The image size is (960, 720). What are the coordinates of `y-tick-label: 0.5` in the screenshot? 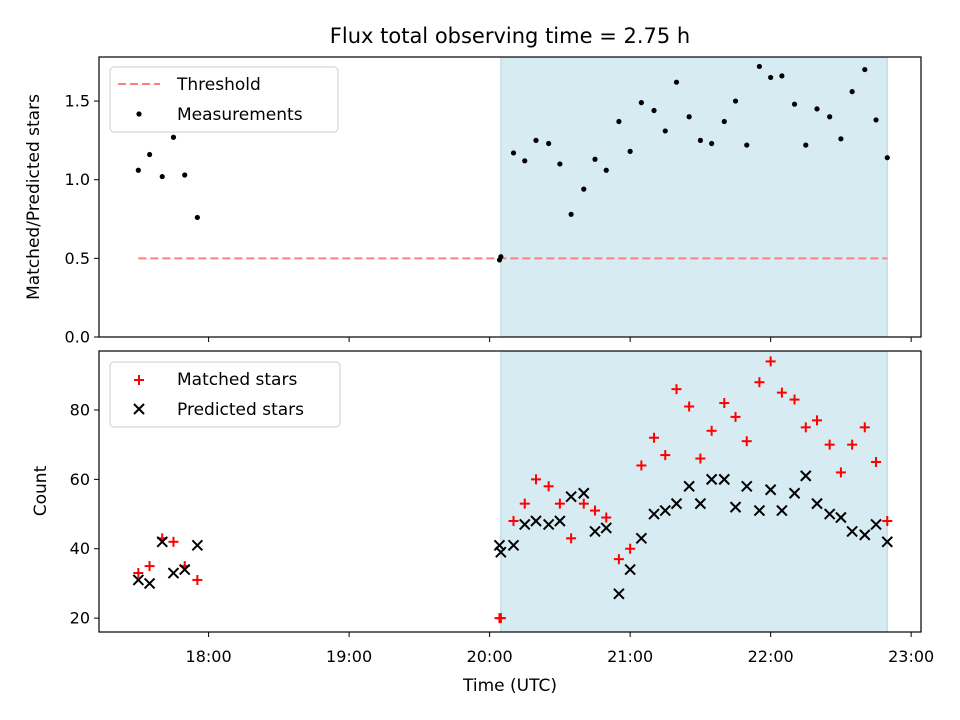 It's located at (77, 258).